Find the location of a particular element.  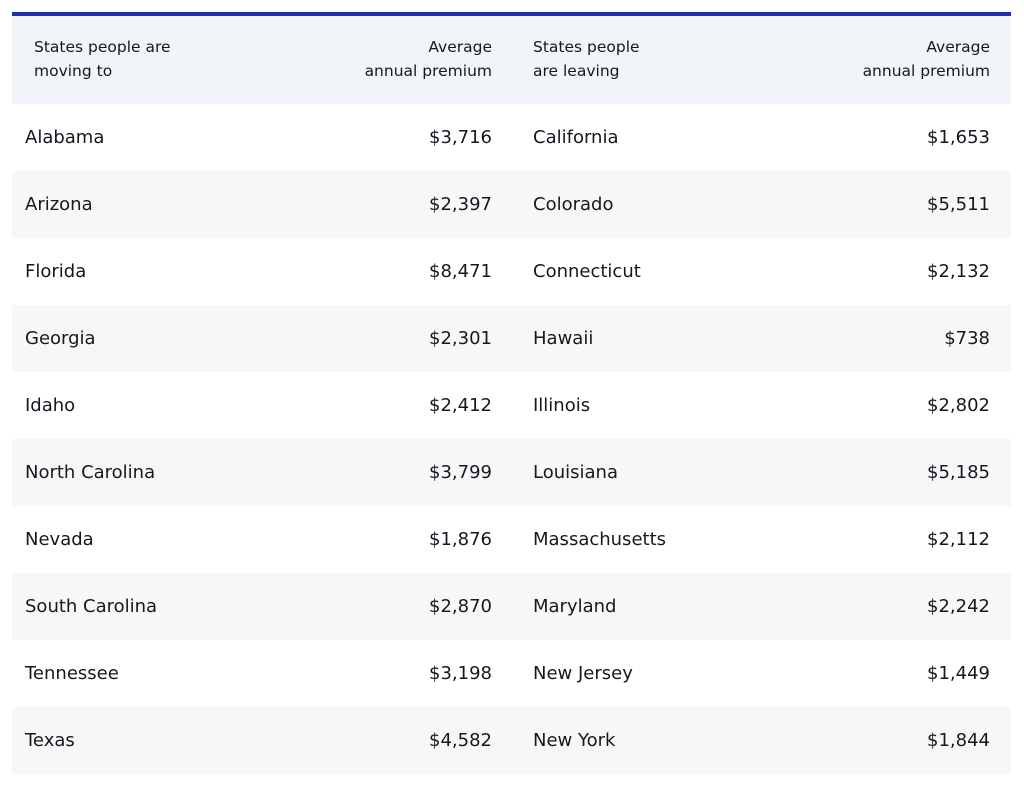

moving-state-cell: South Carolina is located at coordinates (91, 606).